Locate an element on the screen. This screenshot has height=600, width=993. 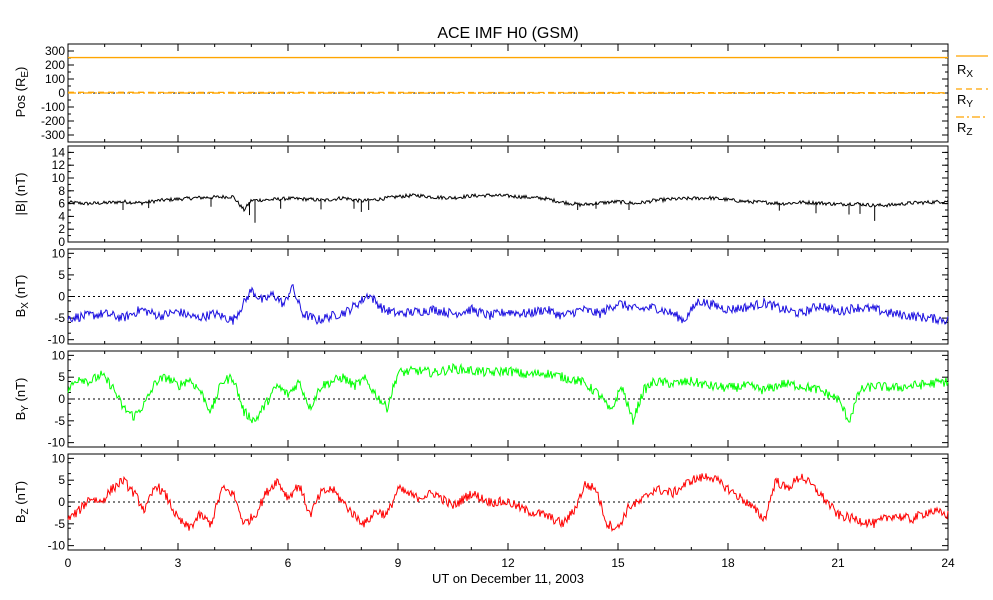
y-tick-label-bt: 8 is located at coordinates (61, 191).